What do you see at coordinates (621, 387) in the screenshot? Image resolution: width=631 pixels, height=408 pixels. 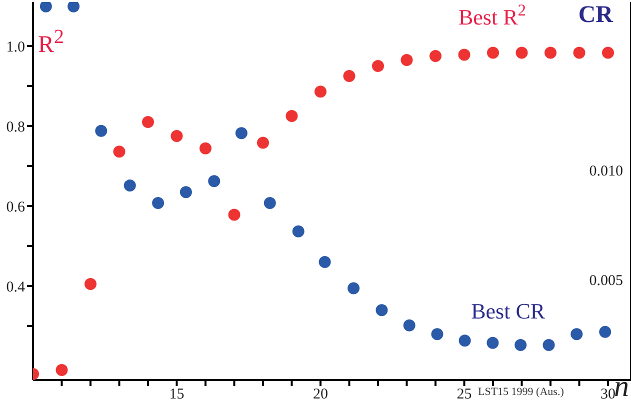 I see `x-axis-title: n` at bounding box center [621, 387].